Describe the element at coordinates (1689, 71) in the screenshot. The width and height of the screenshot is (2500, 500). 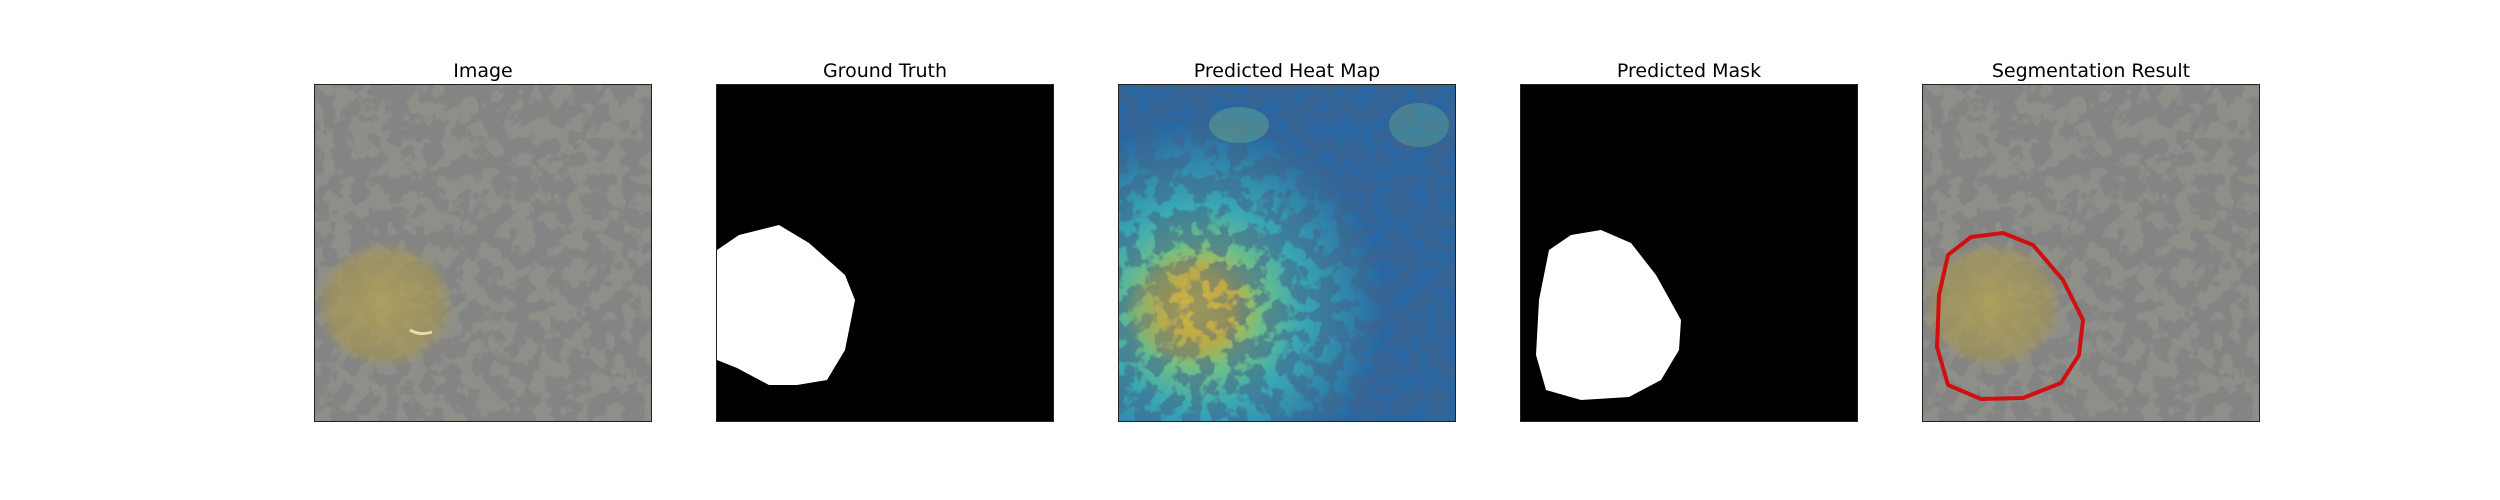
I see `panel-title: Predicted Mask` at that location.